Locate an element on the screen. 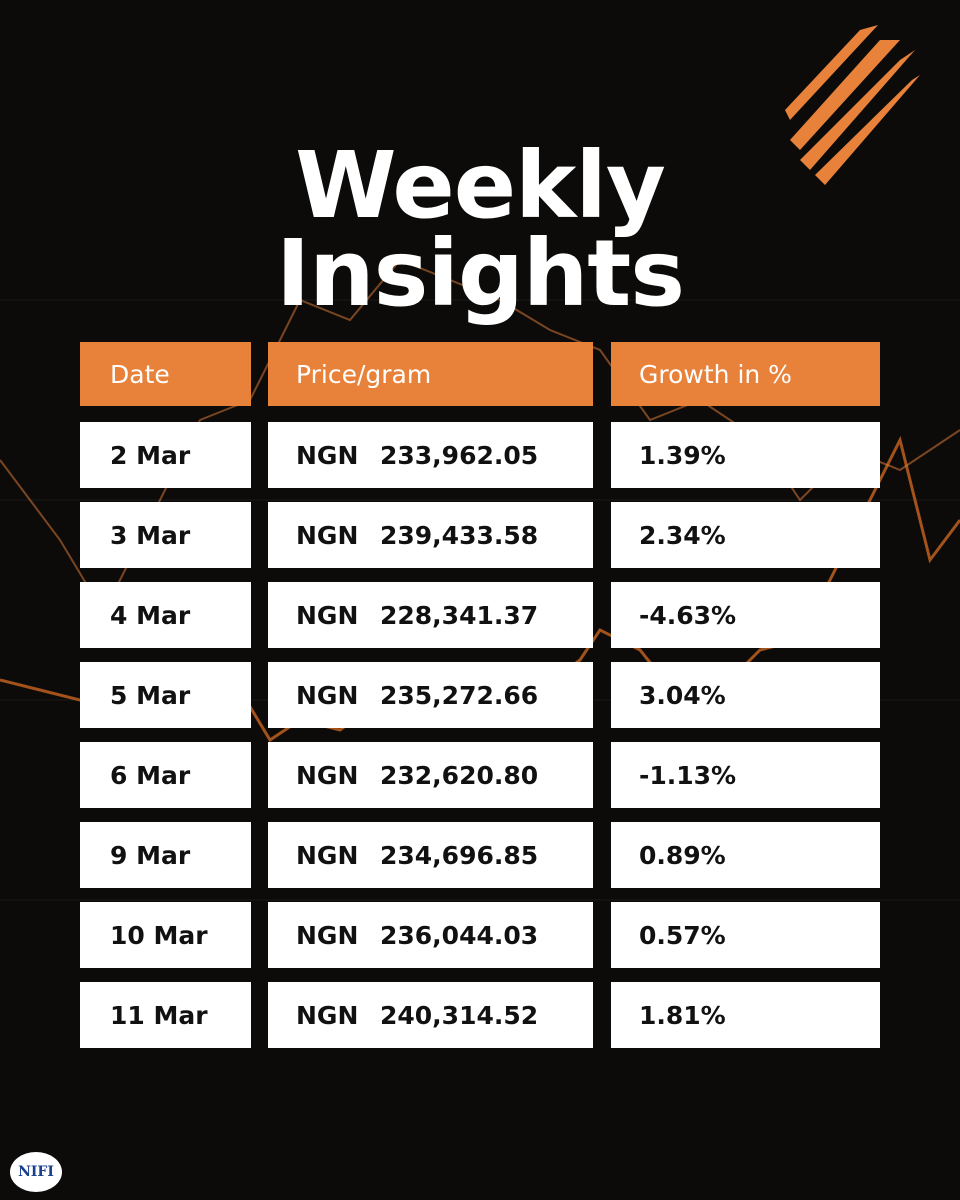 The height and width of the screenshot is (1200, 960). date-cell: 9 Mar is located at coordinates (165, 855).